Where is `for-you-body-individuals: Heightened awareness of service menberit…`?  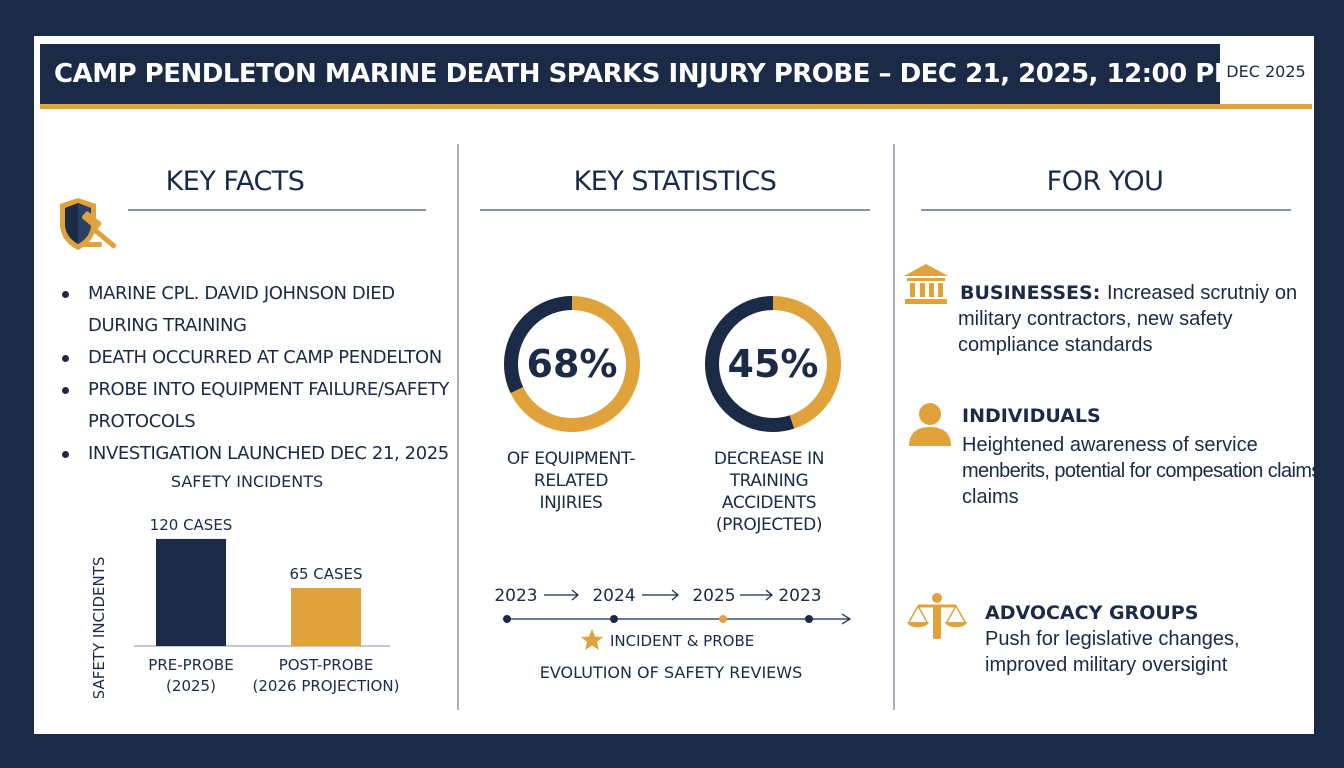
for-you-body-individuals: Heightened awareness of service menberit… is located at coordinates (1141, 471).